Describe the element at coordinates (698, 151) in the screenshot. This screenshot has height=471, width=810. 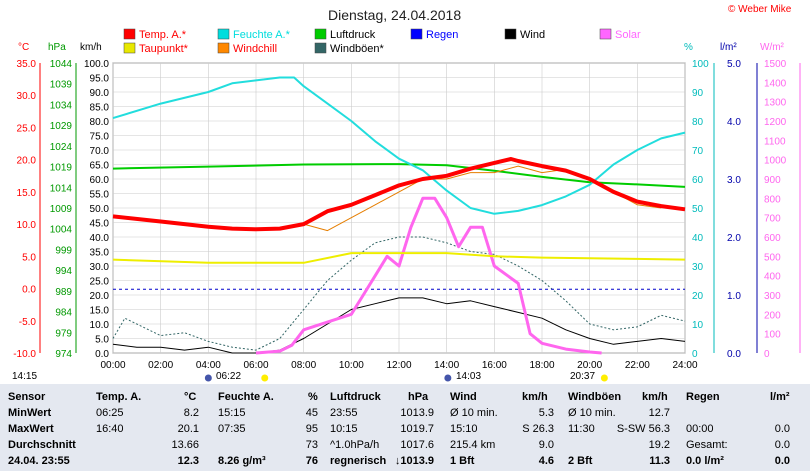
I see `hum-tick-label: 70` at that location.